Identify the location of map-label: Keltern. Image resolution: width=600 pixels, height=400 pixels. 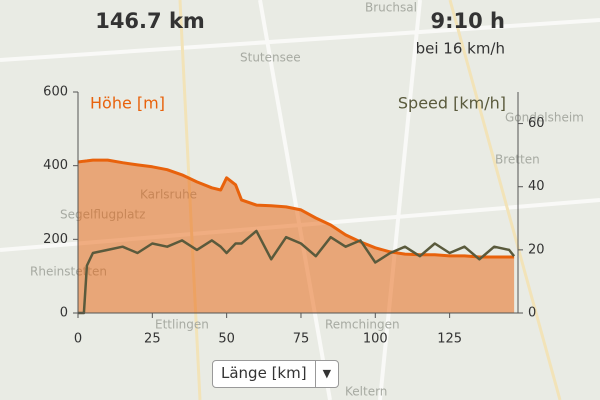
(366, 392).